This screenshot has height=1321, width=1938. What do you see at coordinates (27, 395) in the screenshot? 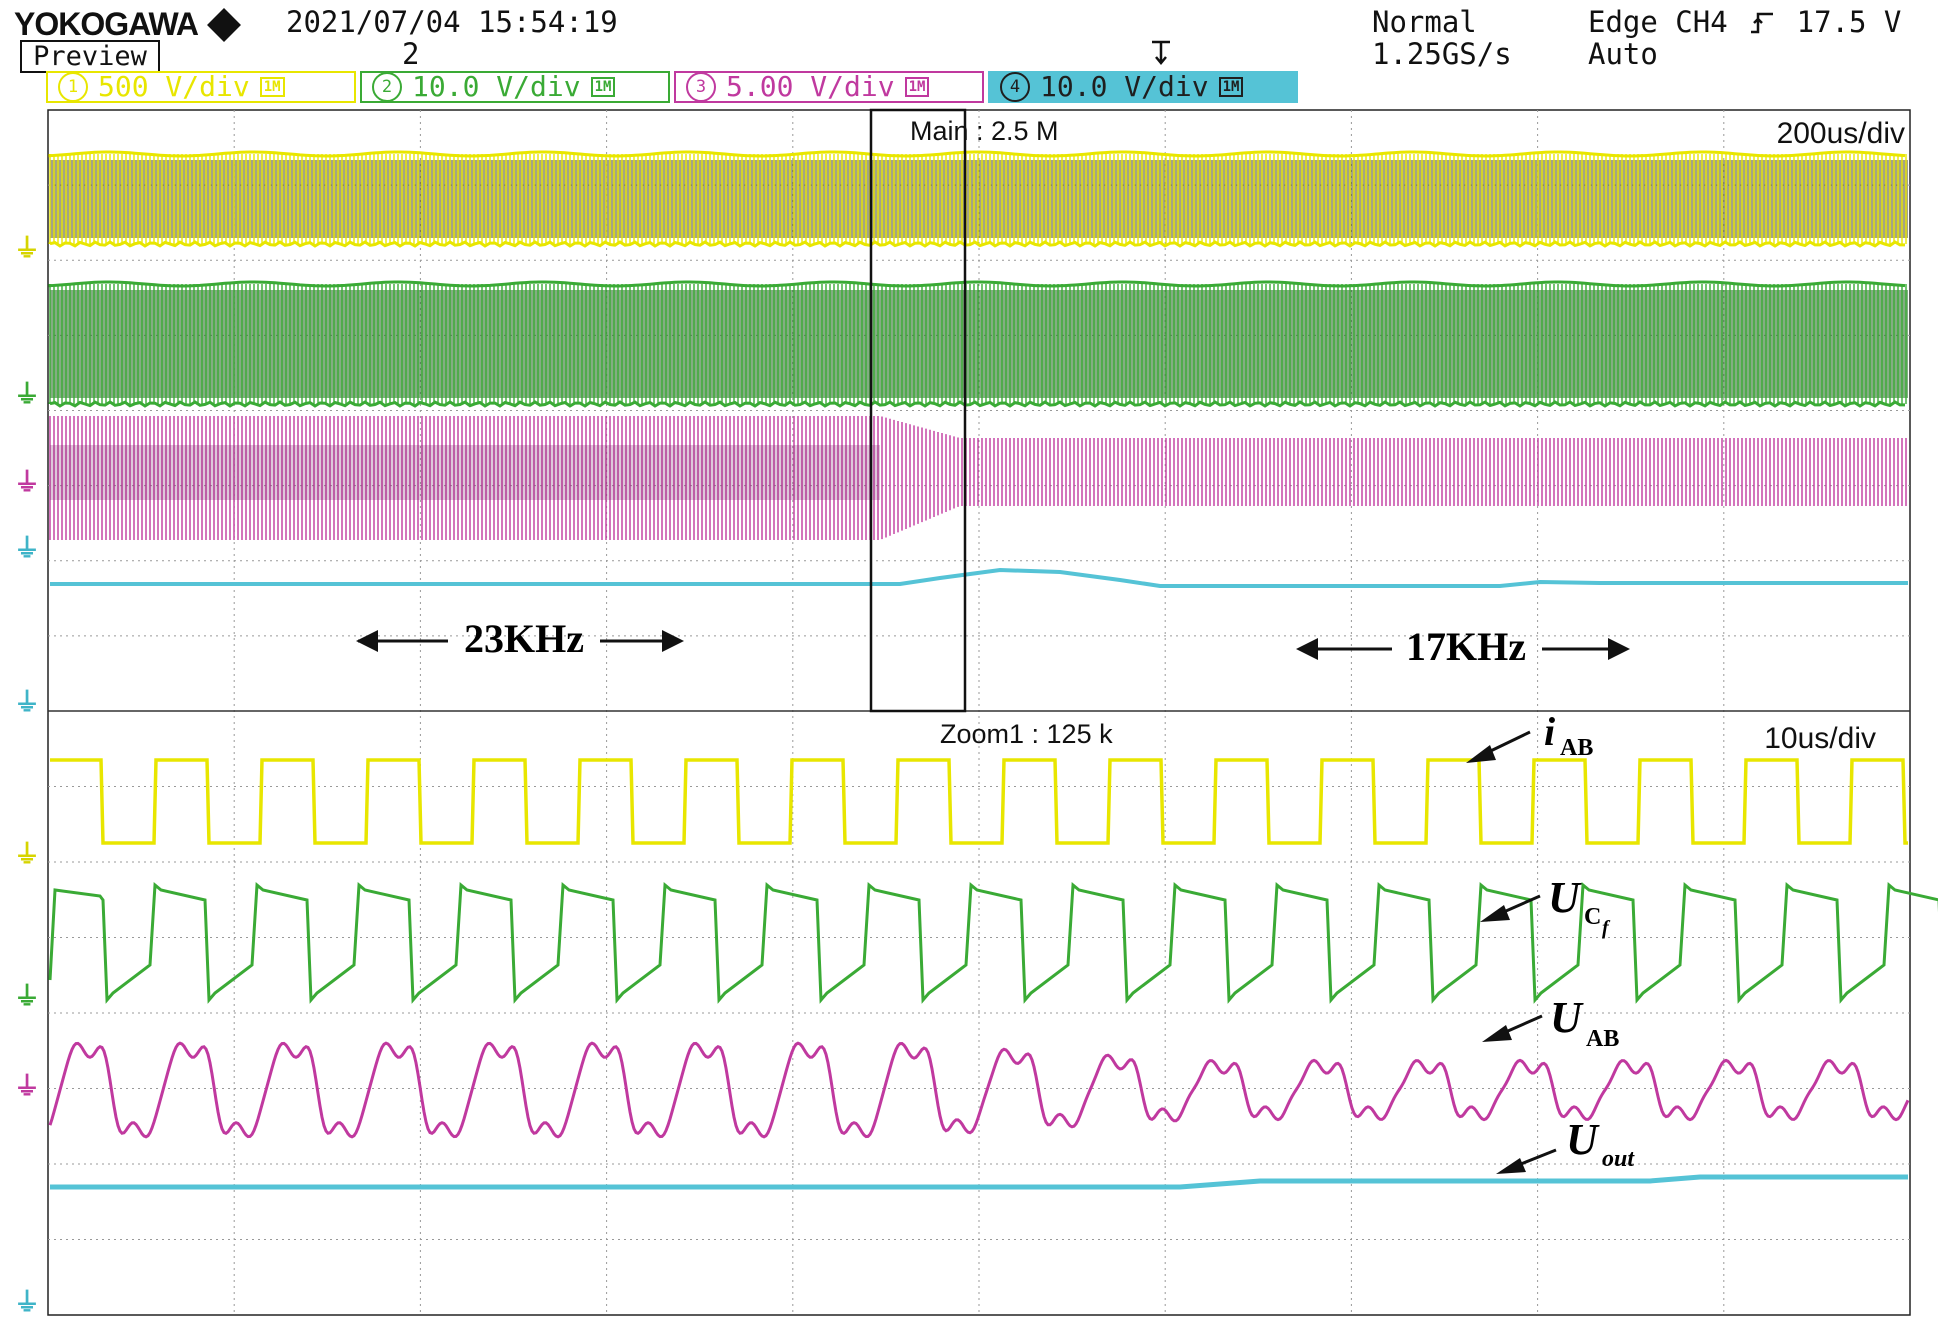
I see `ground-marker-ch2: ⏚` at bounding box center [27, 395].